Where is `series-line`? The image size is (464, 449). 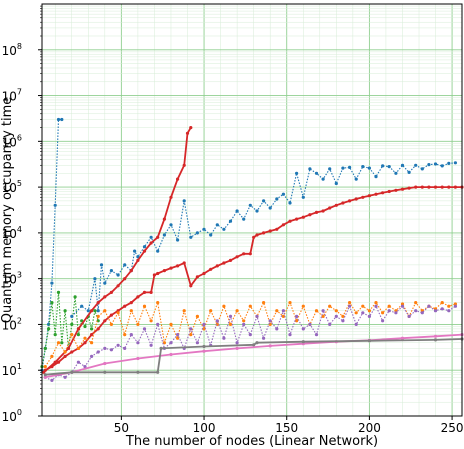 series-line is located at coordinates (70, 329).